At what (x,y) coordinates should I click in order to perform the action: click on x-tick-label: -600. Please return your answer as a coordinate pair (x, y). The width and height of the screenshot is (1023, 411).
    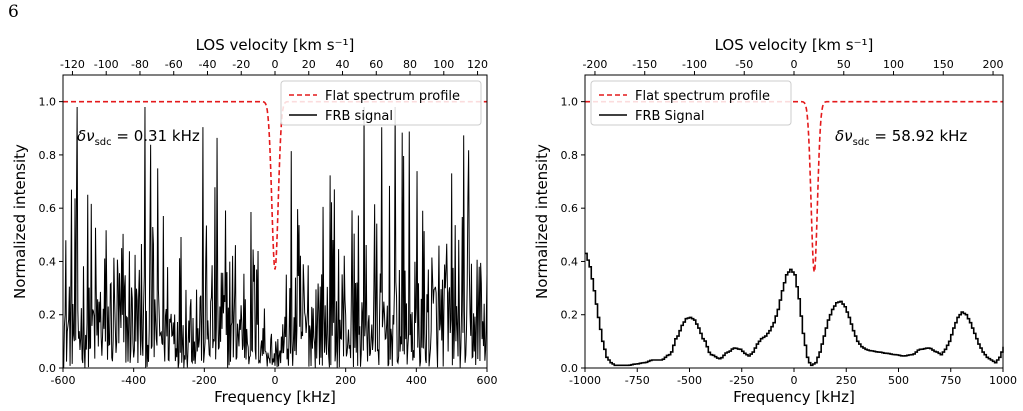
    Looking at the image, I should click on (63, 380).